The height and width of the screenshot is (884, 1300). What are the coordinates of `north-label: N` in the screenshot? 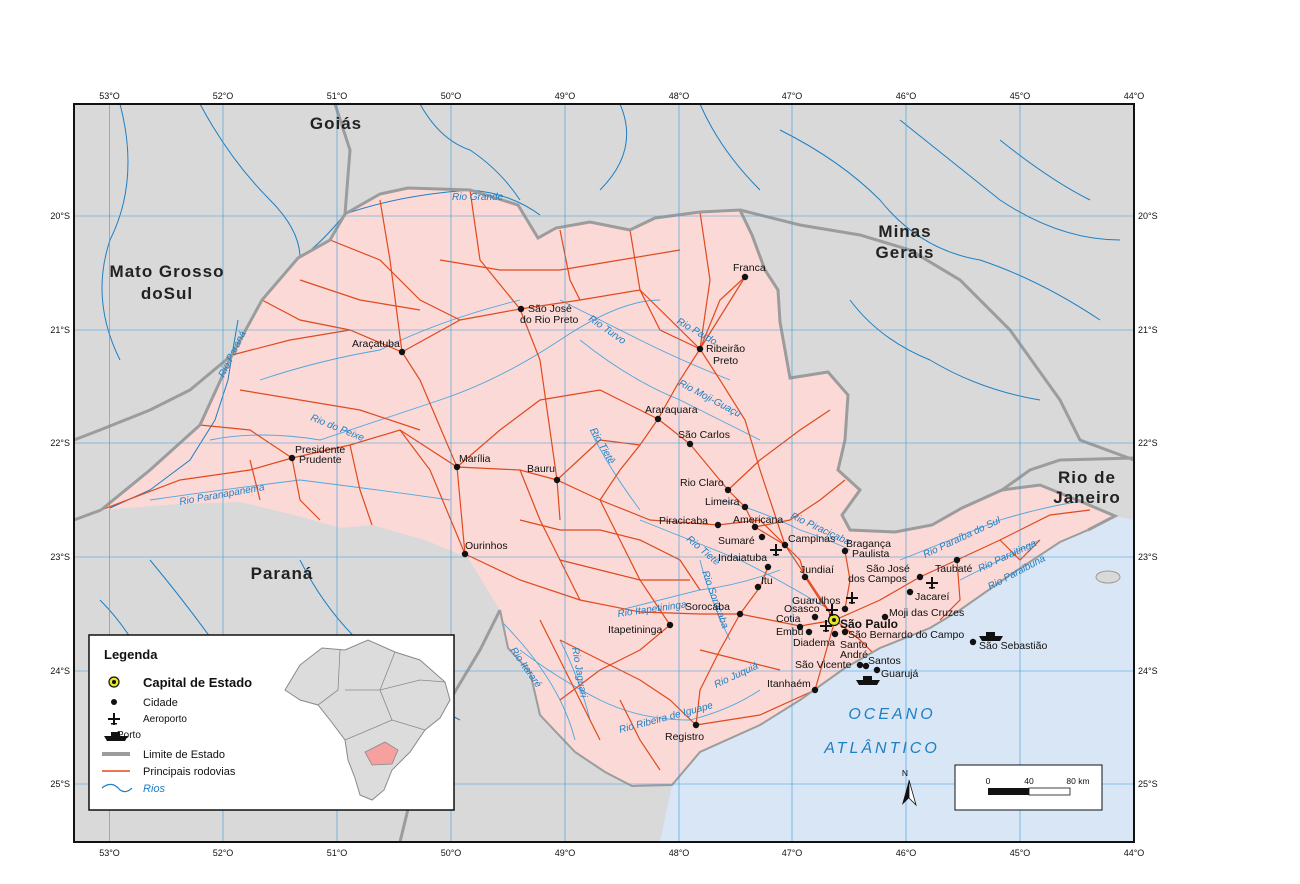 It's located at (905, 773).